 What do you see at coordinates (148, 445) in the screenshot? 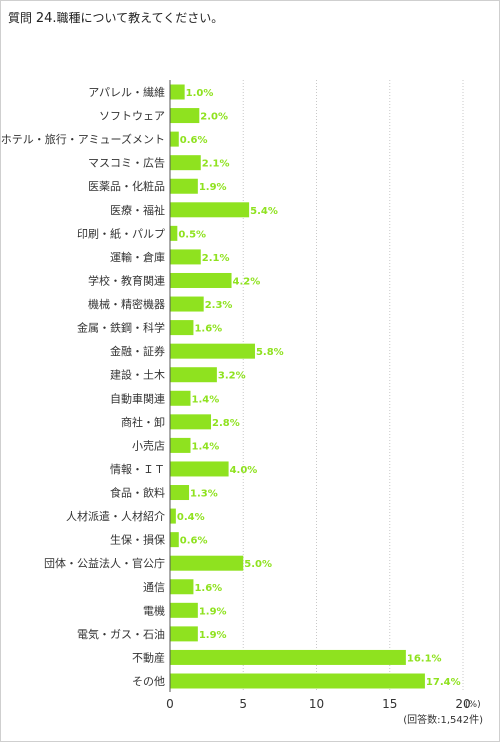
I see `category-label: 小売店` at bounding box center [148, 445].